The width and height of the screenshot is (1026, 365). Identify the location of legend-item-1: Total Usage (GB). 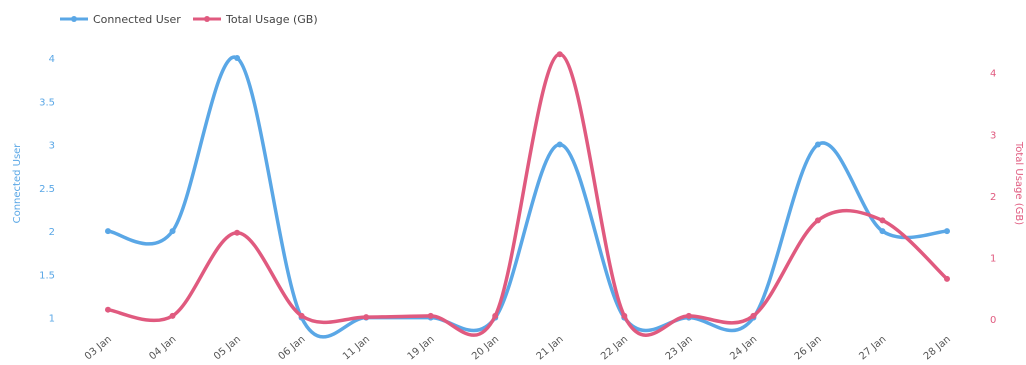
(255, 19).